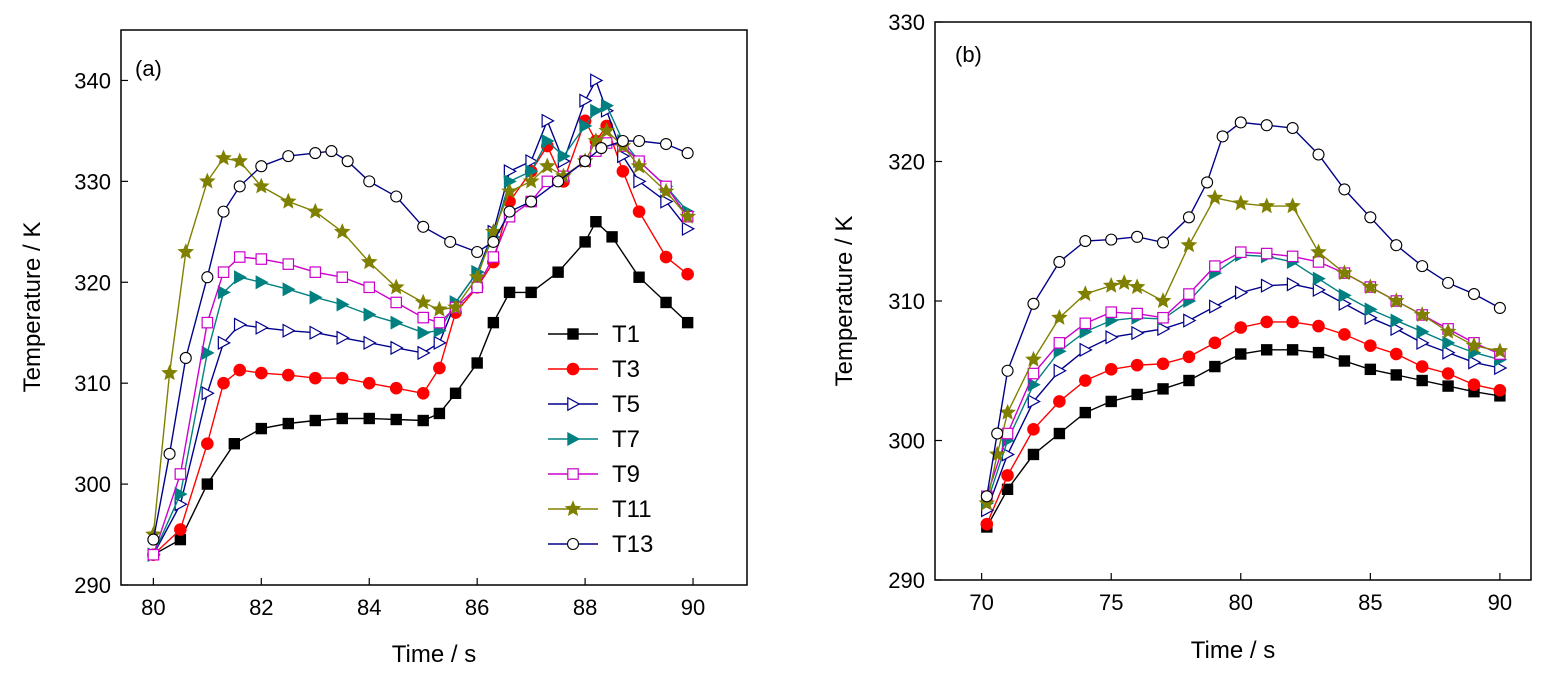 The height and width of the screenshot is (676, 1563). I want to click on legend-item-t7: T7, so click(594, 439).